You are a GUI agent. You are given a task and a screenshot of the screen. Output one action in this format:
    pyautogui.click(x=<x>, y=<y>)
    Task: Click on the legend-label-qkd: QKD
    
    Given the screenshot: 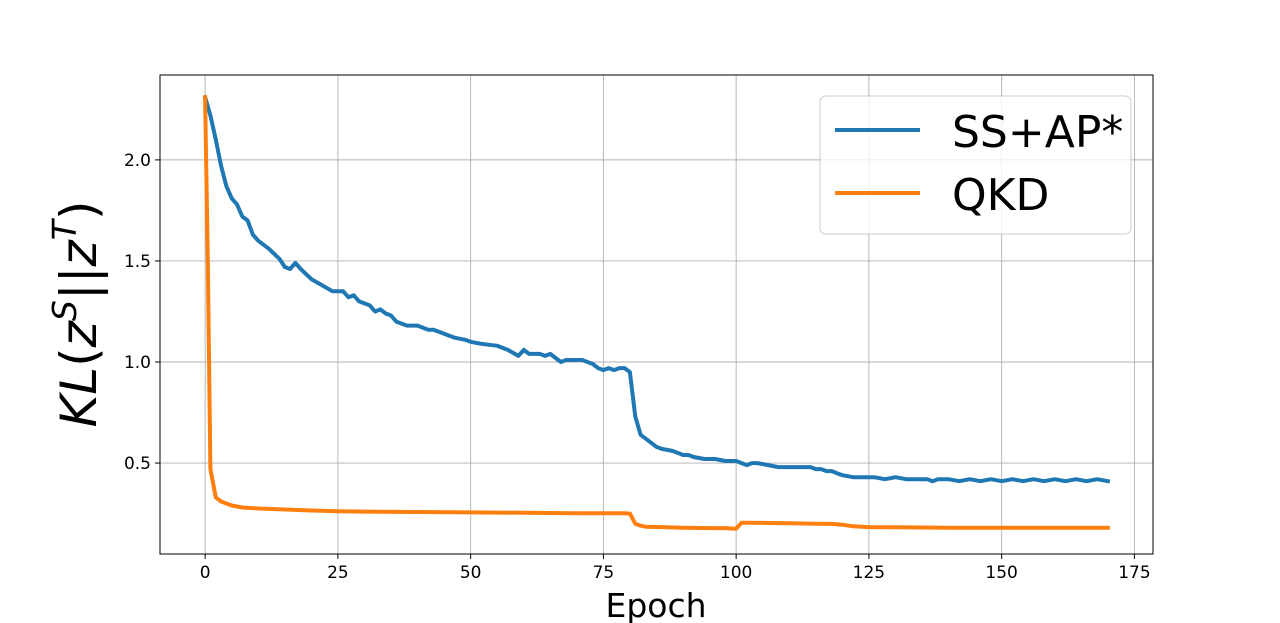 What is the action you would take?
    pyautogui.click(x=1000, y=195)
    